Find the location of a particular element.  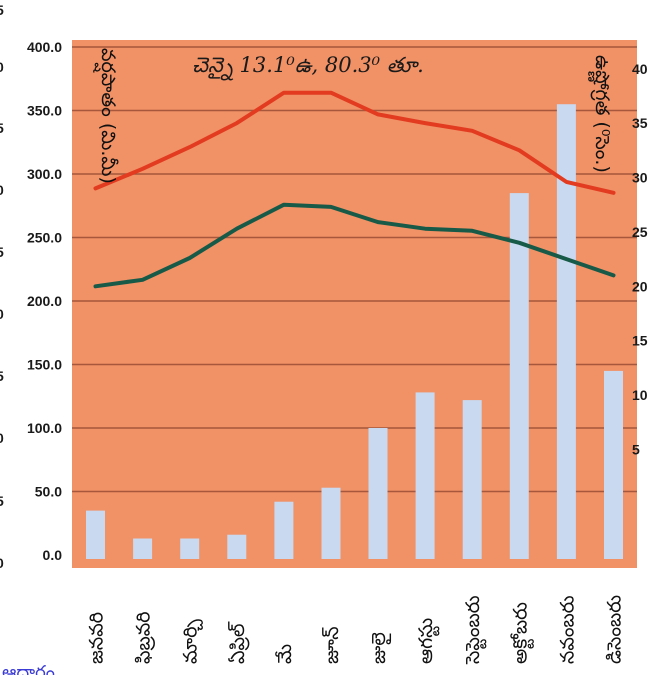

left-tick-label: 350.0 is located at coordinates (44, 111).